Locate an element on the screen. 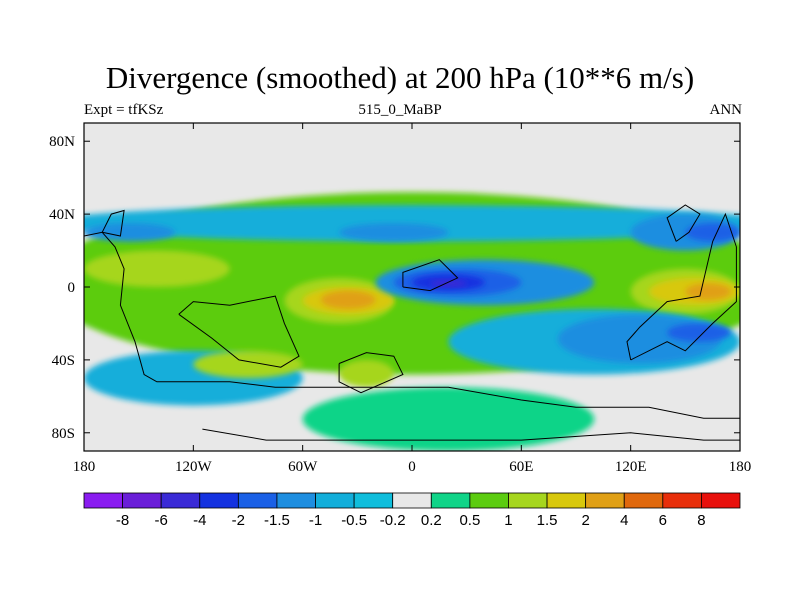 This screenshot has width=800, height=600. colorbar-label: -4 is located at coordinates (199, 520).